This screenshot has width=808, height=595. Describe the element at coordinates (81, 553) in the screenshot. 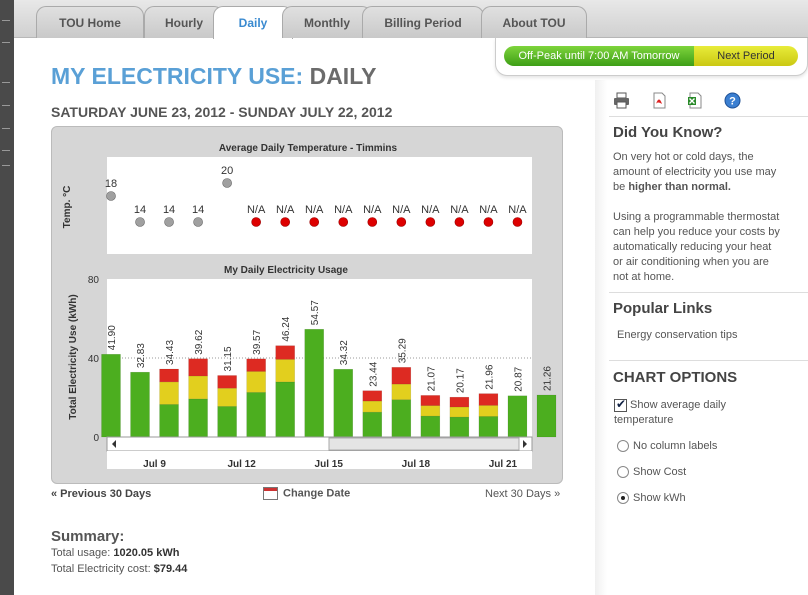

I see `total-usage-label: Total usage:` at that location.